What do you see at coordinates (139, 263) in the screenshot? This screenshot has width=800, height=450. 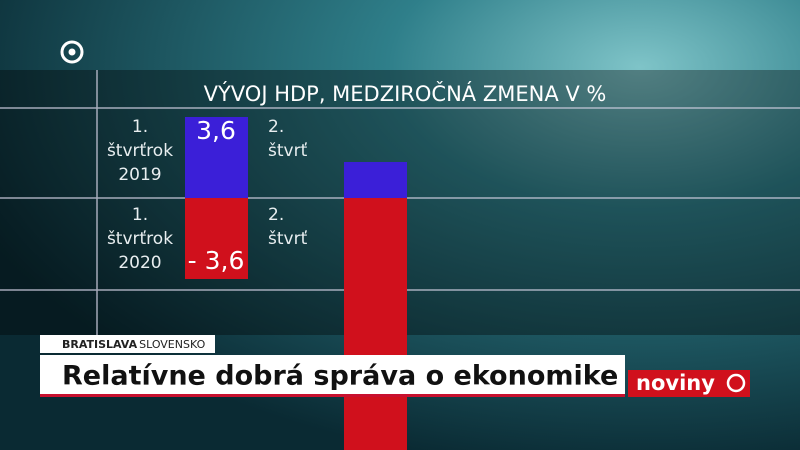 I see `category-label: 2020` at bounding box center [139, 263].